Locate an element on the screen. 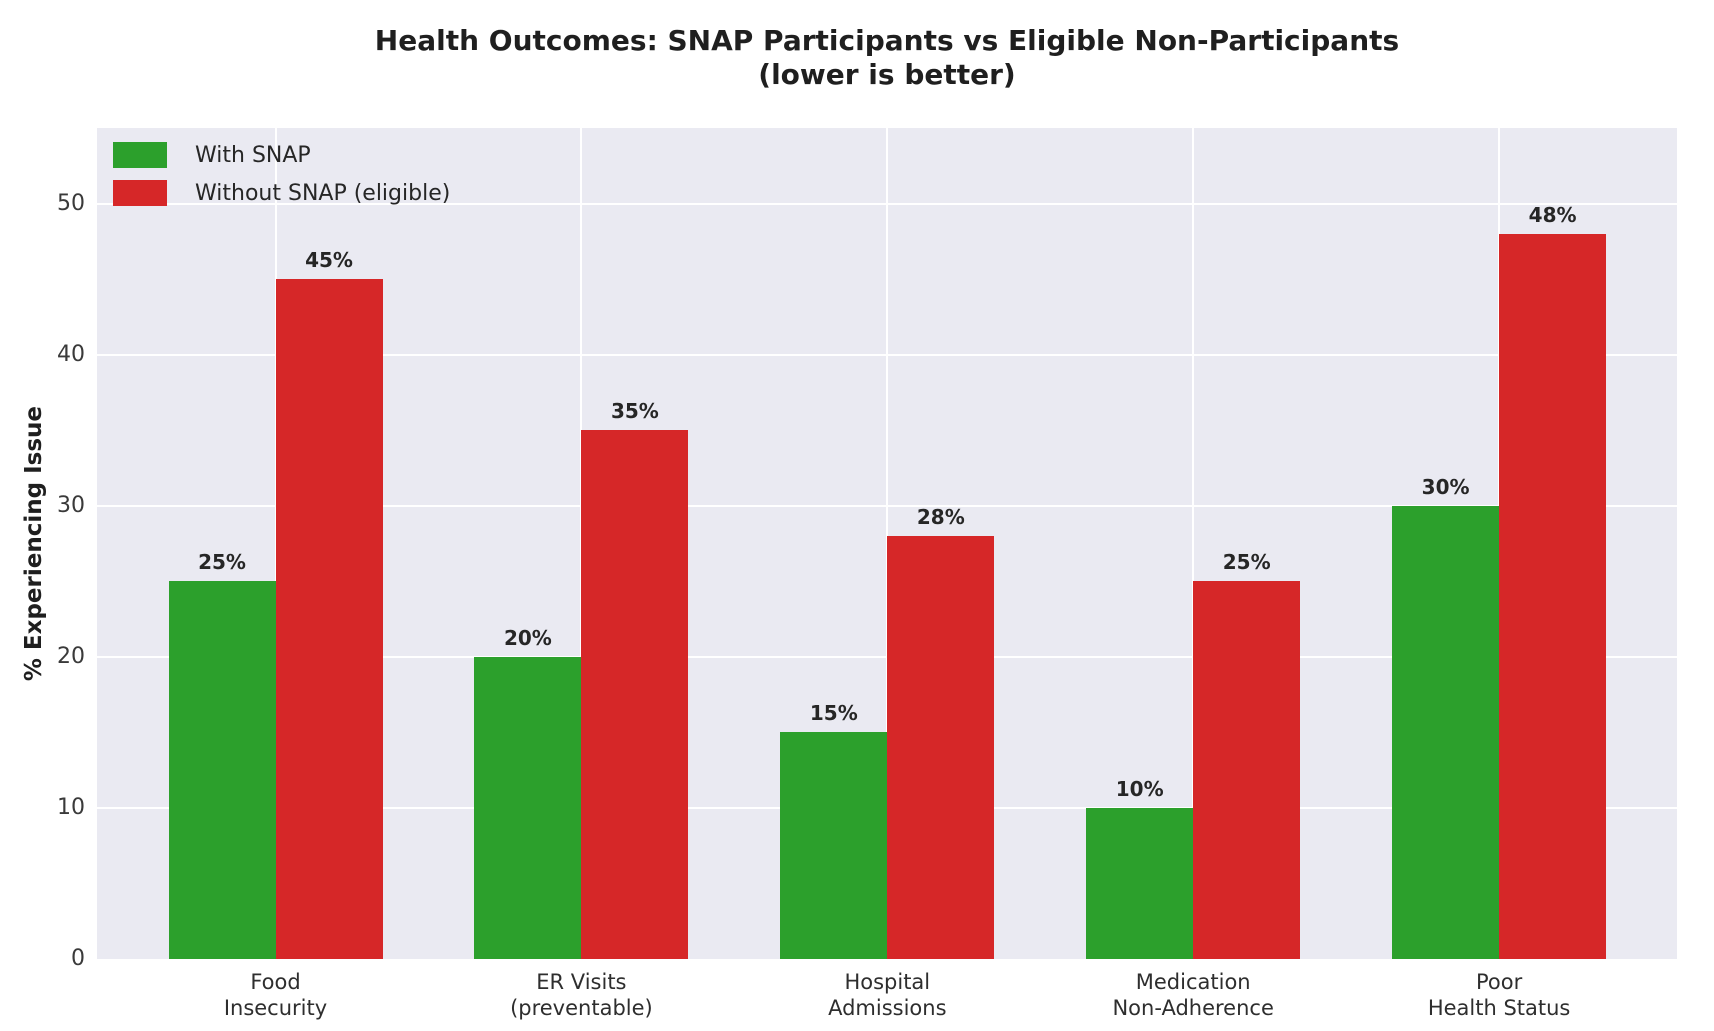 The width and height of the screenshot is (1714, 1031). legend-item-without-snap: Without SNAP (eligible) is located at coordinates (281, 193).